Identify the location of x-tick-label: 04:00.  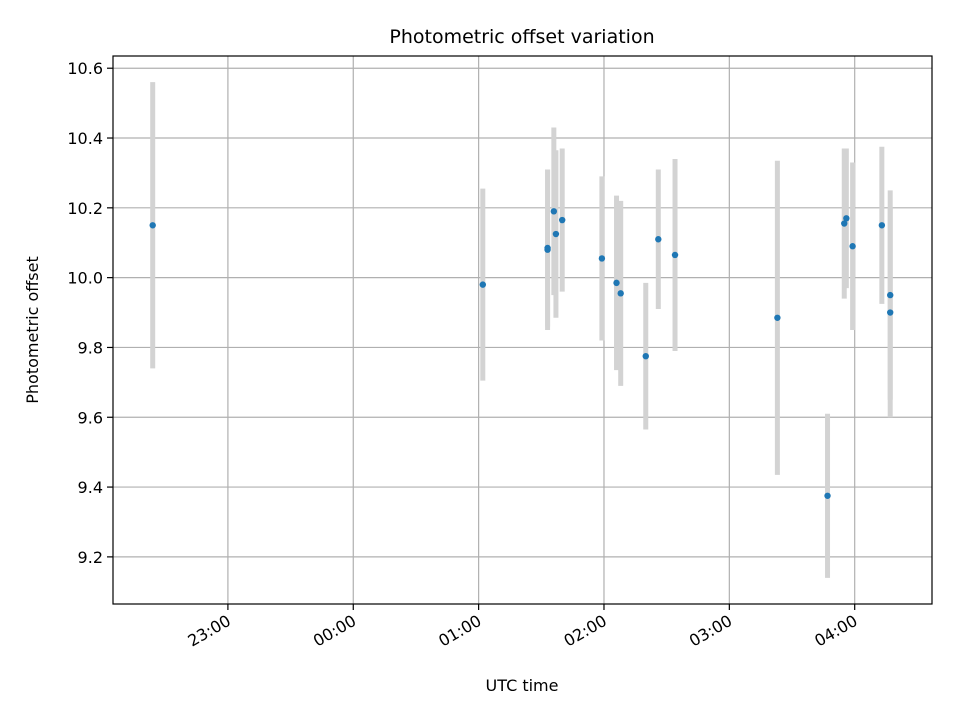
(835, 631).